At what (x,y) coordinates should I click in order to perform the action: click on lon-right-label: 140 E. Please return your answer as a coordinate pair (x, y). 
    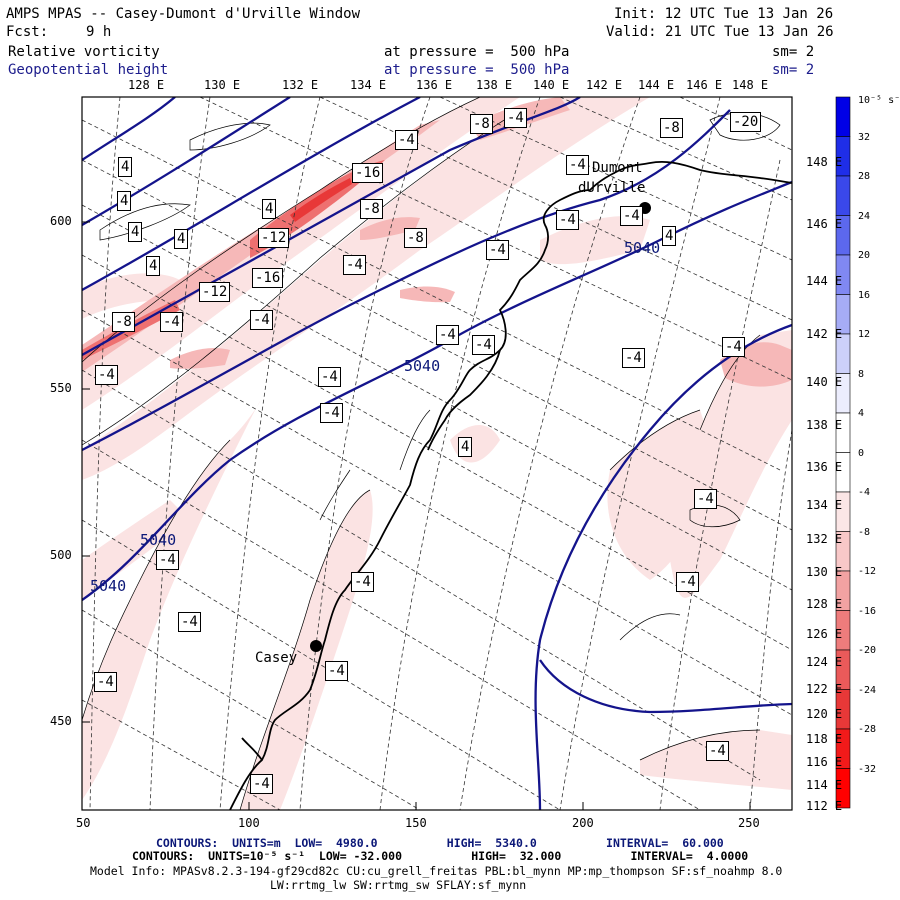
    Looking at the image, I should click on (824, 382).